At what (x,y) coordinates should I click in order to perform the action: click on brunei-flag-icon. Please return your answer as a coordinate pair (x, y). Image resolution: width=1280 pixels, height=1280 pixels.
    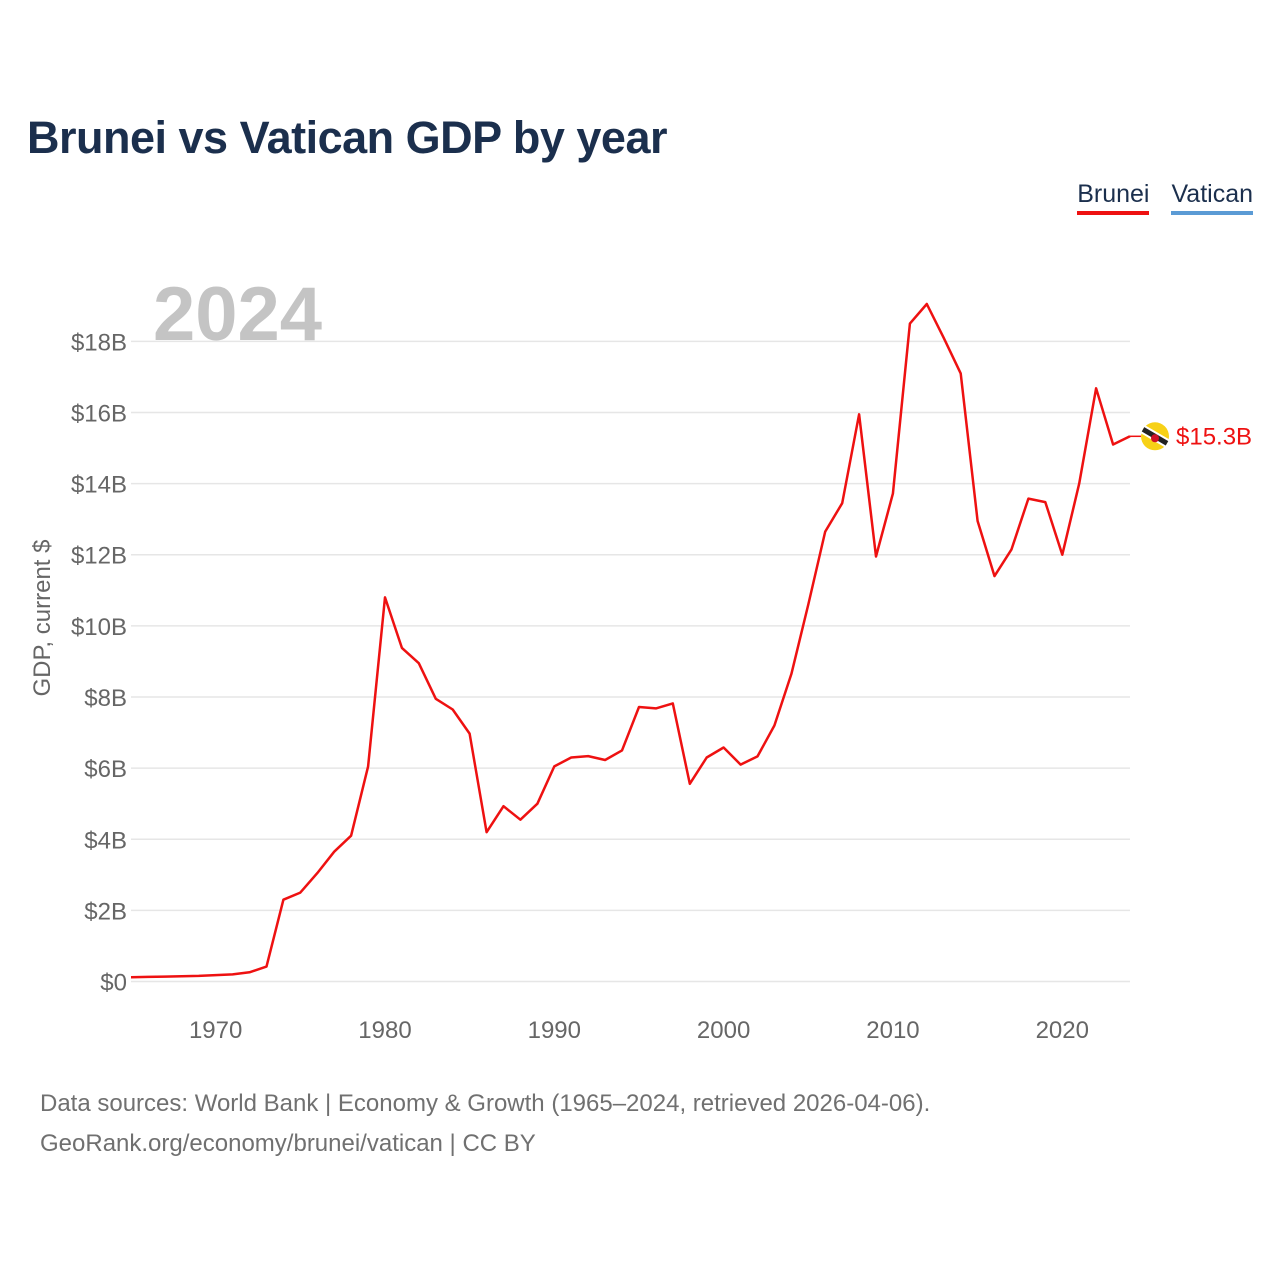
    Looking at the image, I should click on (1155, 436).